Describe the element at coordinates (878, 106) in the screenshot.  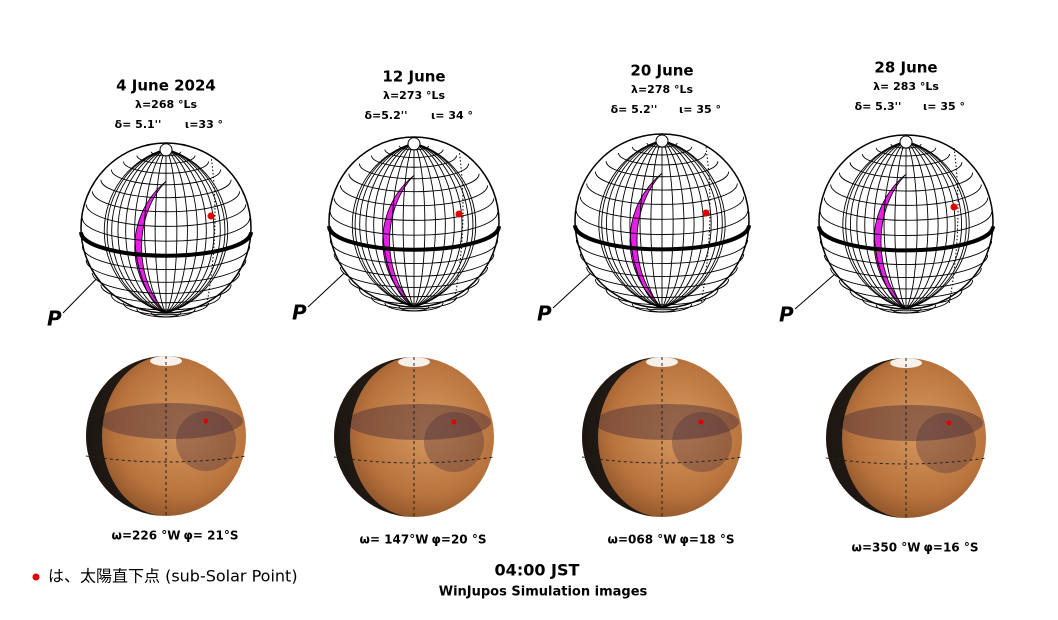
I see `diameter: δ= 5.3''` at that location.